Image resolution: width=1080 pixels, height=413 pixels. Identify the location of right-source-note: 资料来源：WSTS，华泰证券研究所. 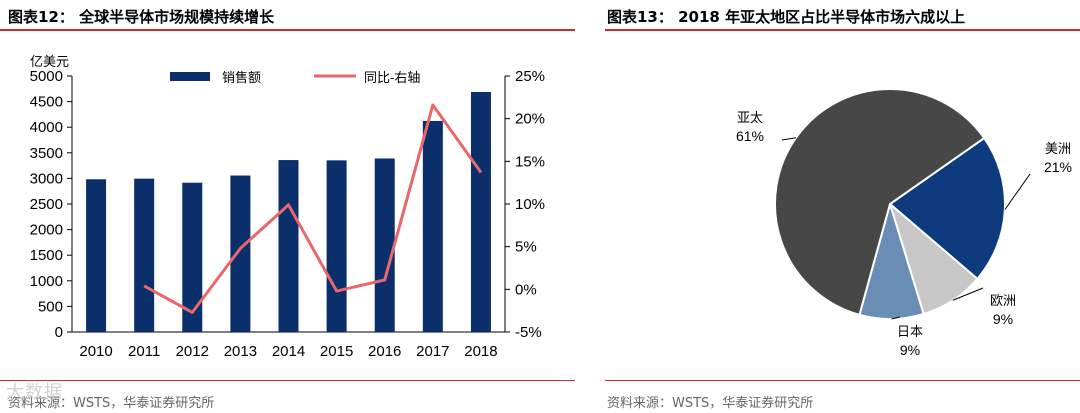
(710, 403).